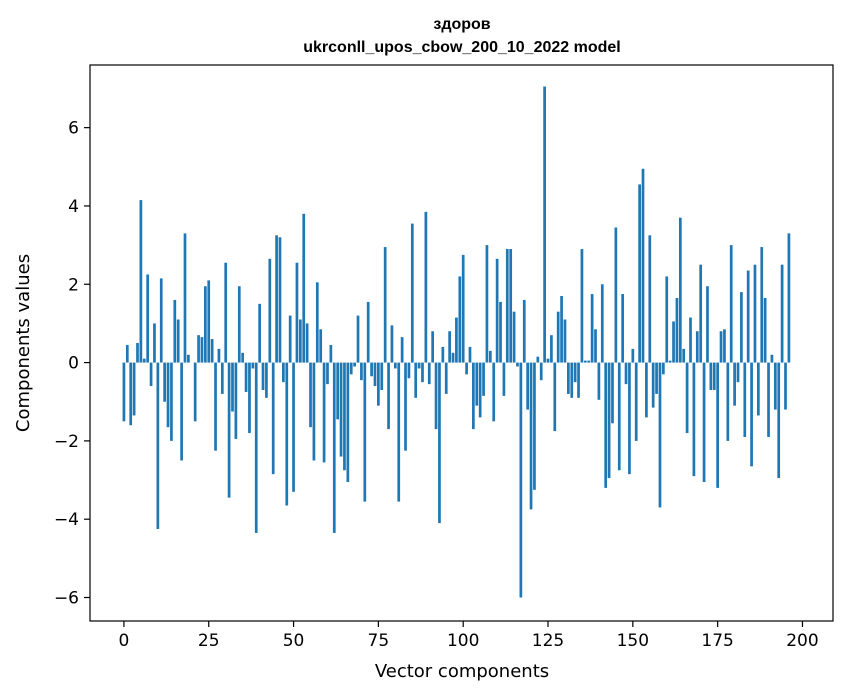 The image size is (847, 700). Describe the element at coordinates (463, 641) in the screenshot. I see `x-tick-label: 100` at that location.